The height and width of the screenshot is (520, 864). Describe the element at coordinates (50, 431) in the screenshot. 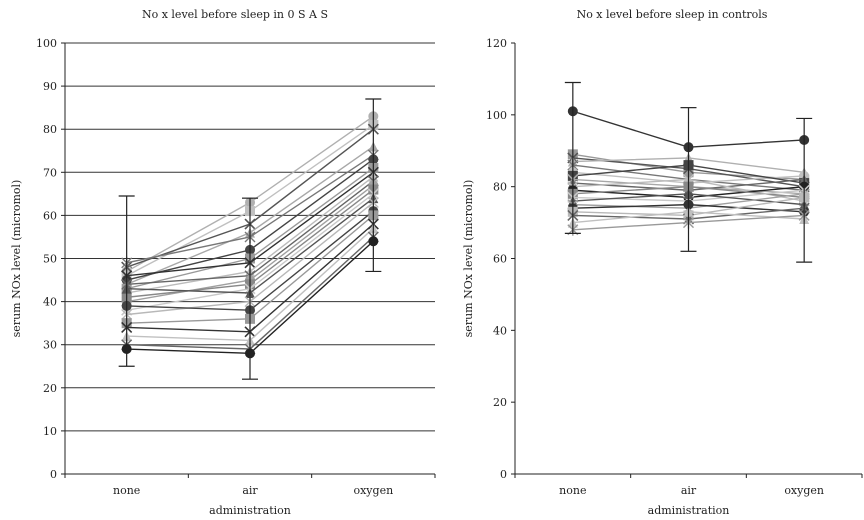

I see `y-tick-label: 10` at that location.